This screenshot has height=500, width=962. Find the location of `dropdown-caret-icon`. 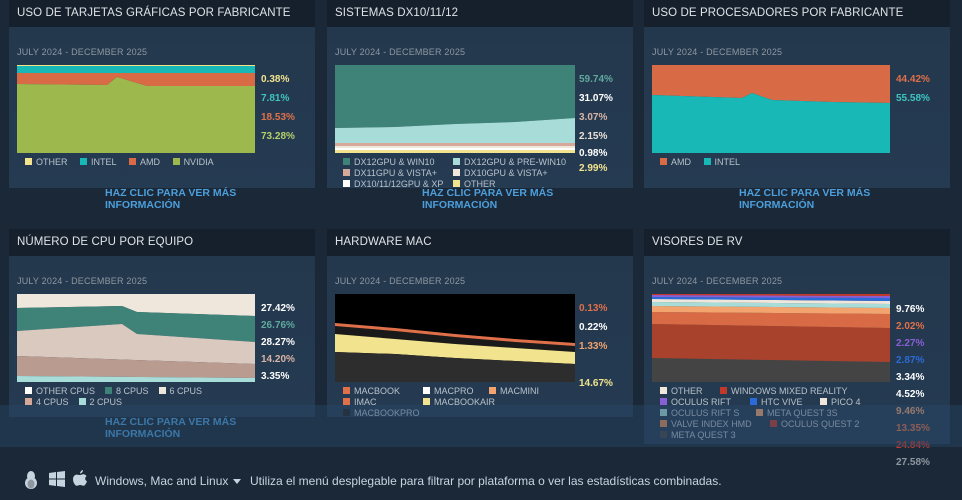

dropdown-caret-icon is located at coordinates (237, 481).